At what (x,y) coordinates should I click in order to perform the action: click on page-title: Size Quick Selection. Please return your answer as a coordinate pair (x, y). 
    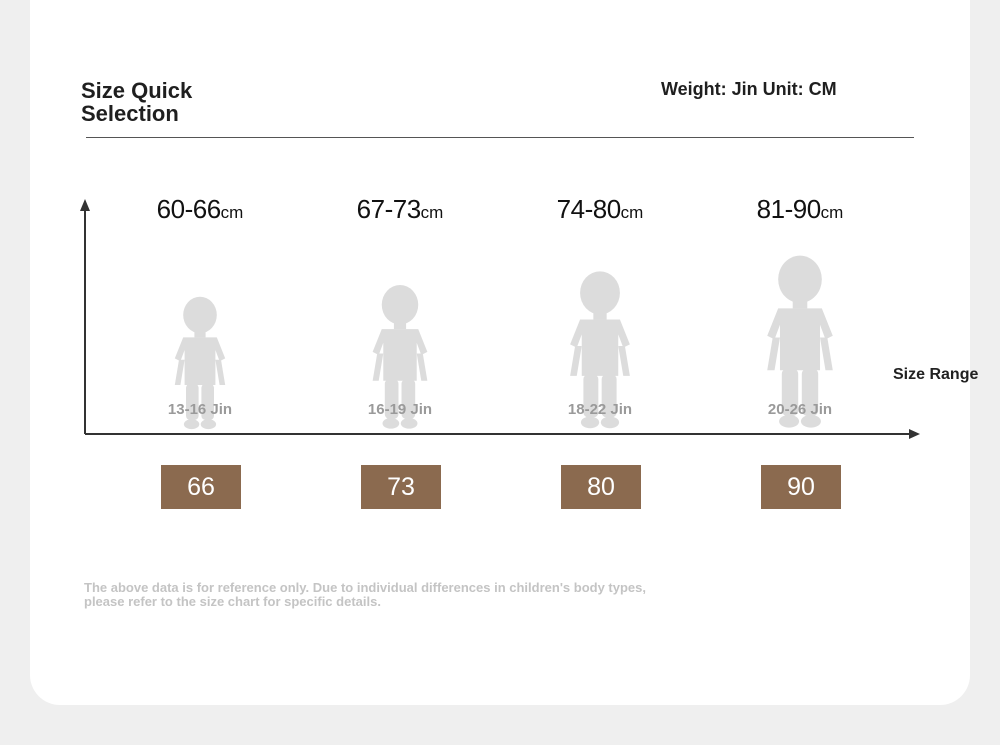
    Looking at the image, I should click on (137, 102).